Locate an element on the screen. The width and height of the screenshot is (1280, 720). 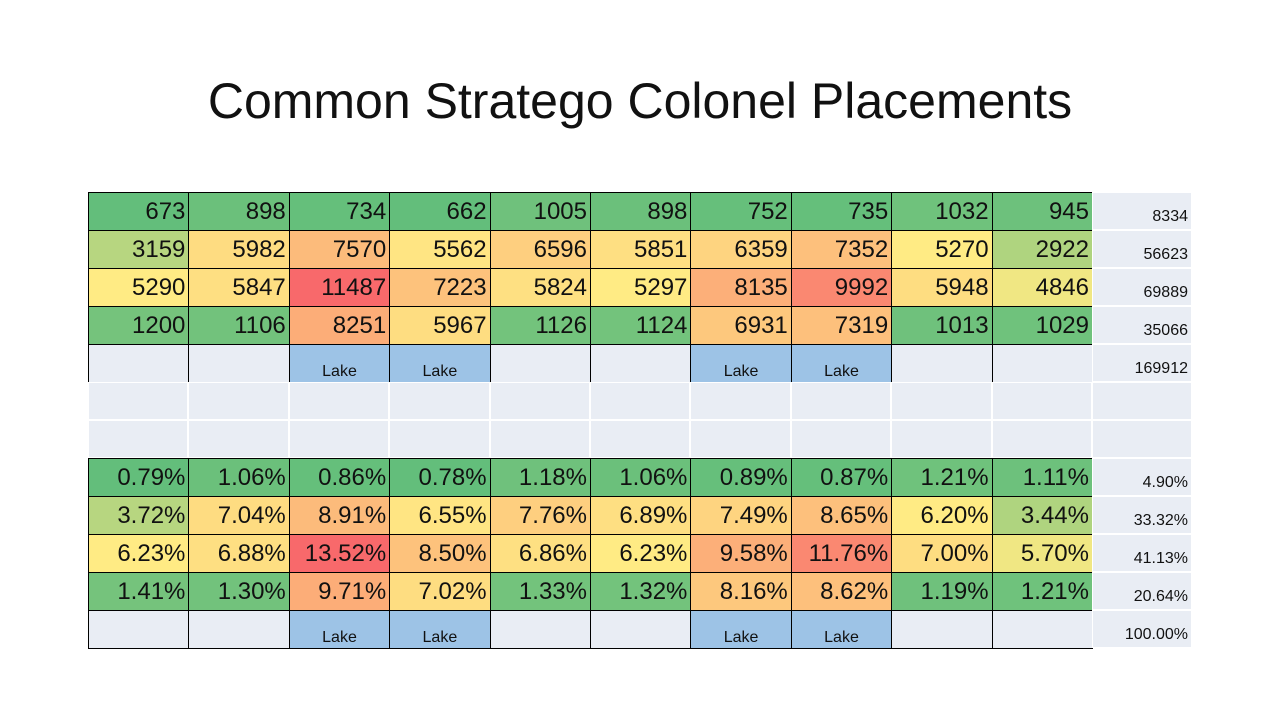
value-cell: 6.89% is located at coordinates (641, 515).